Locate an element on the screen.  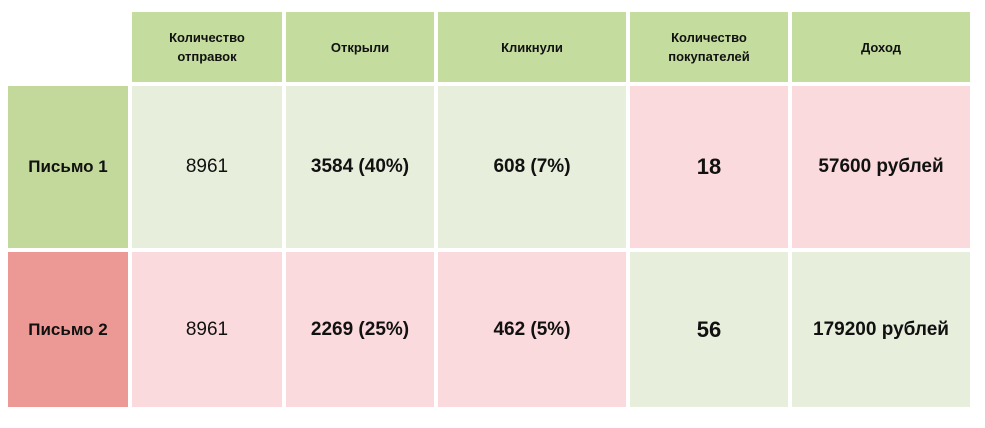
cell: 3584 (40%) is located at coordinates (360, 167).